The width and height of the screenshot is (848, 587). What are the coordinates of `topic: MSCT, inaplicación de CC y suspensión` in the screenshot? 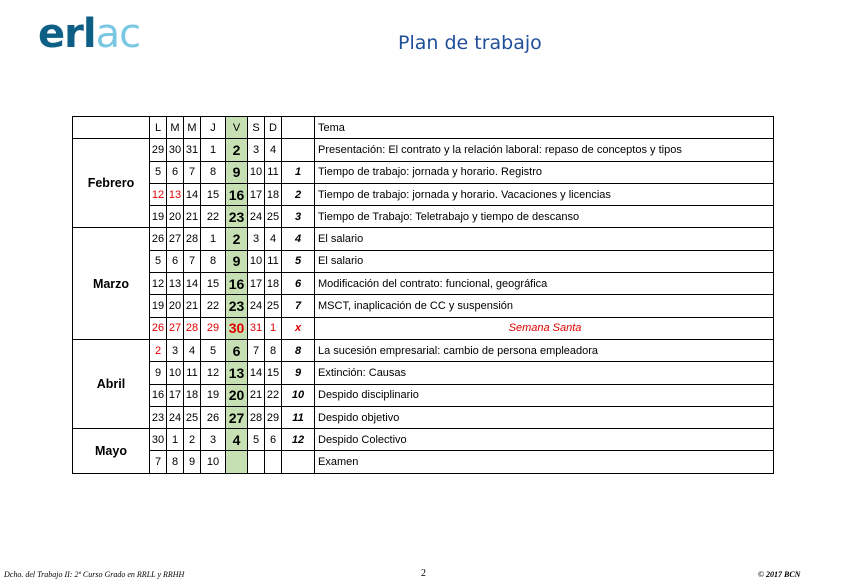 It's located at (544, 306).